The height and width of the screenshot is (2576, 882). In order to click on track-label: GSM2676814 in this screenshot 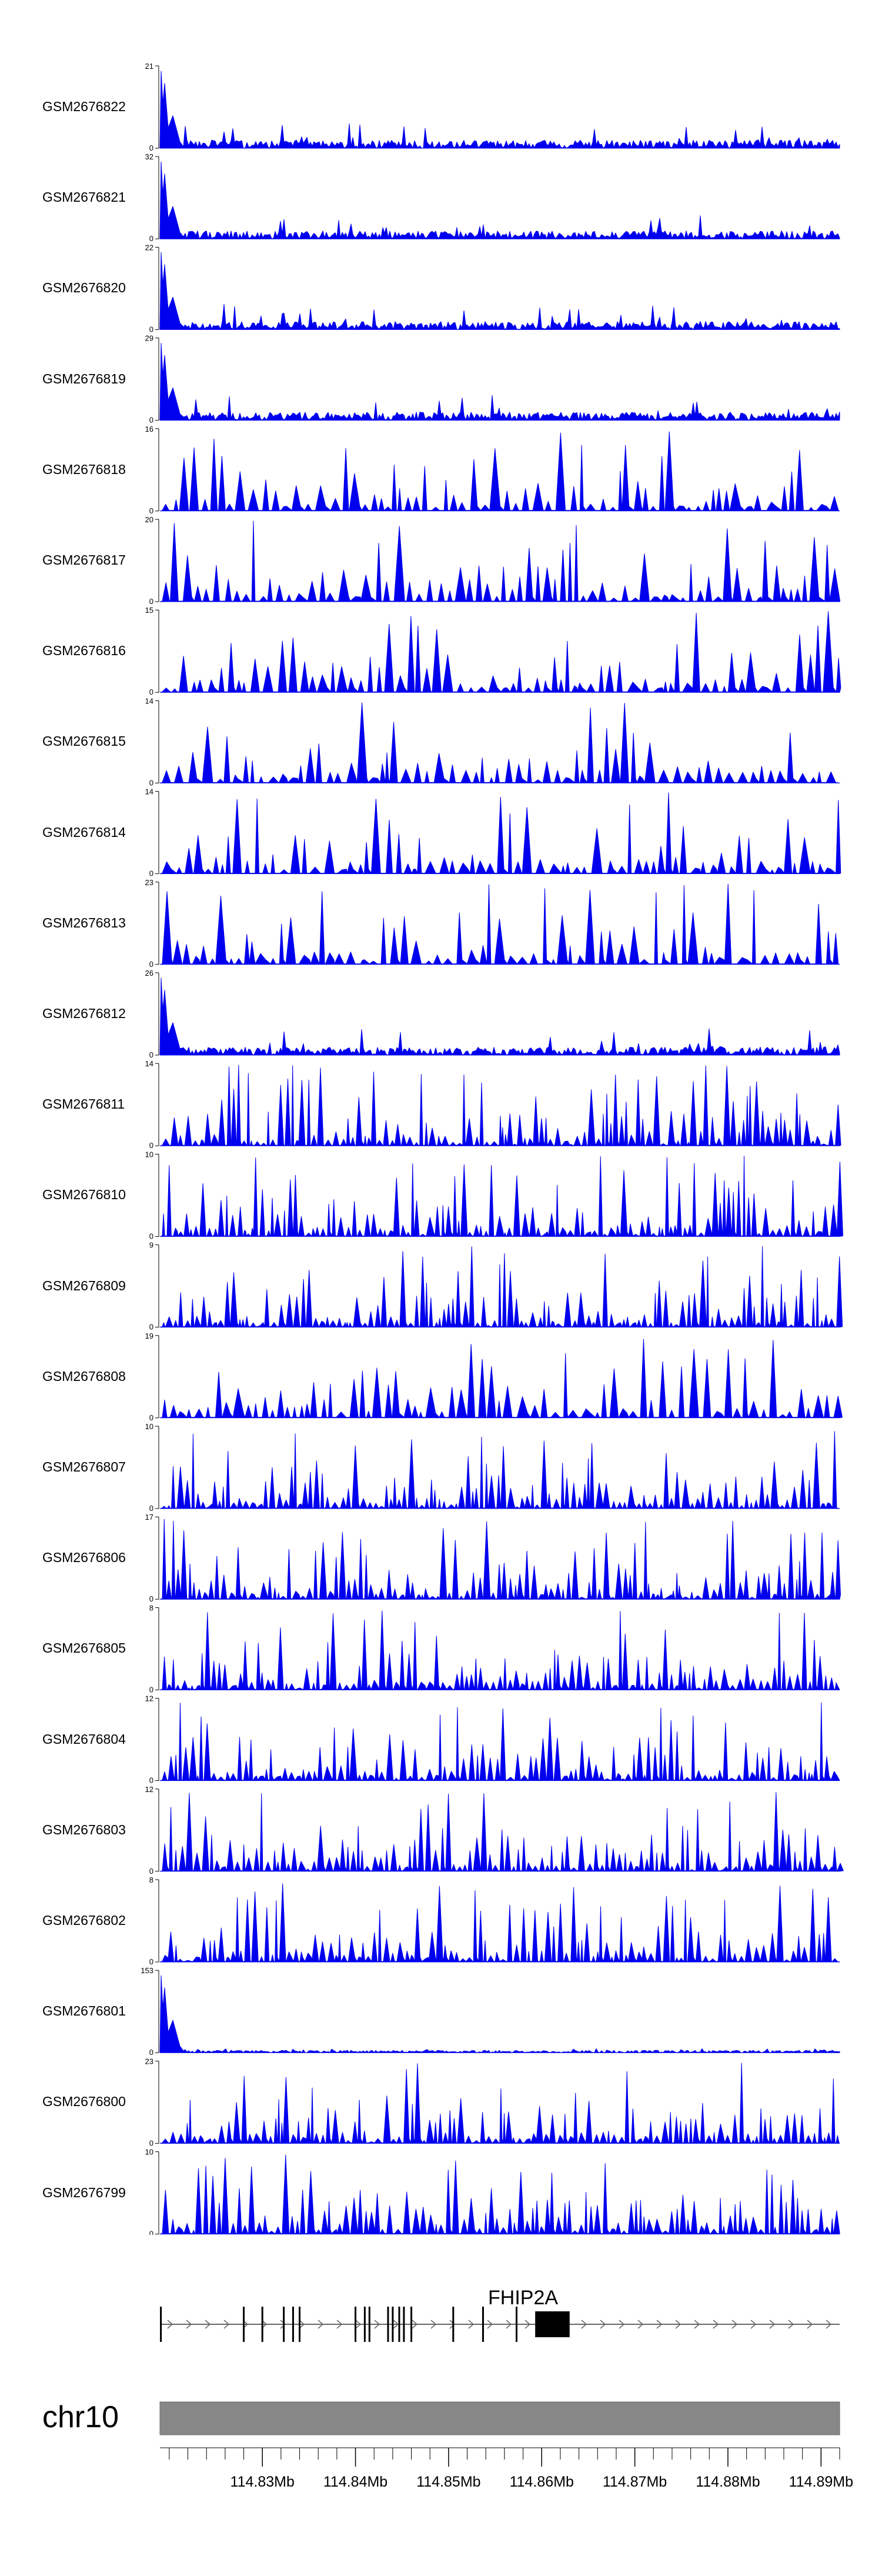, I will do `click(84, 832)`.